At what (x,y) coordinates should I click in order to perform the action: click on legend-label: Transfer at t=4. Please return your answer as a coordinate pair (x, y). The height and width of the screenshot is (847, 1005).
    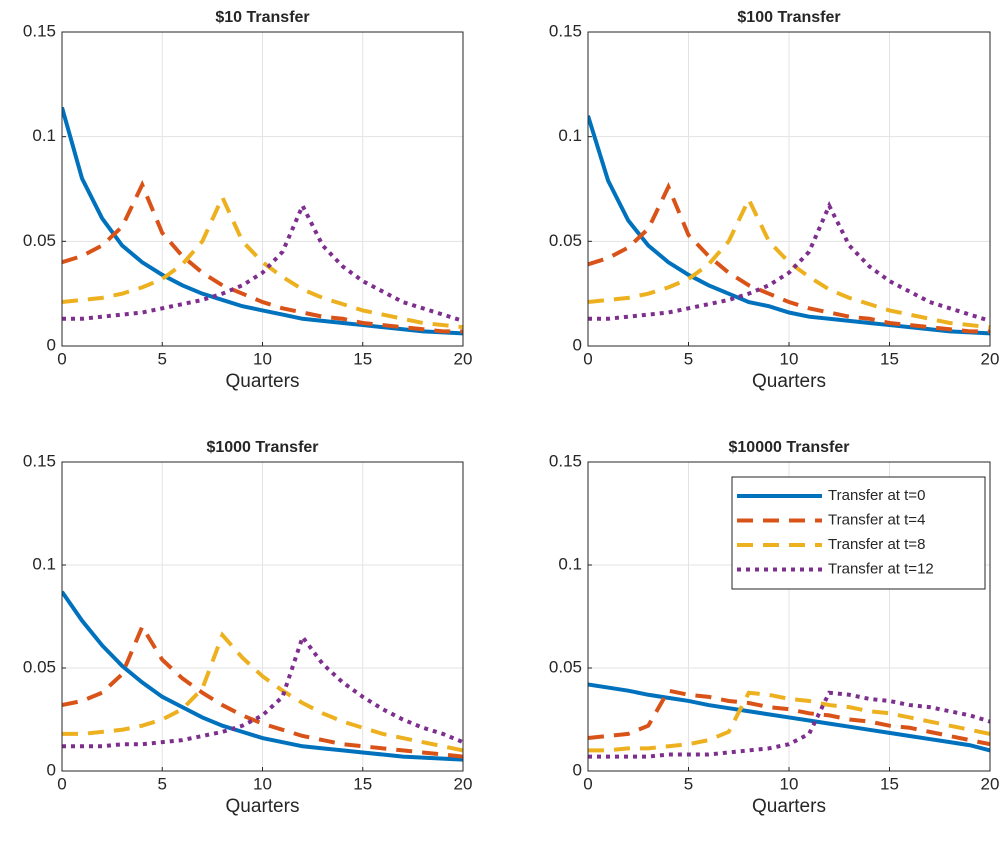
    Looking at the image, I should click on (876, 519).